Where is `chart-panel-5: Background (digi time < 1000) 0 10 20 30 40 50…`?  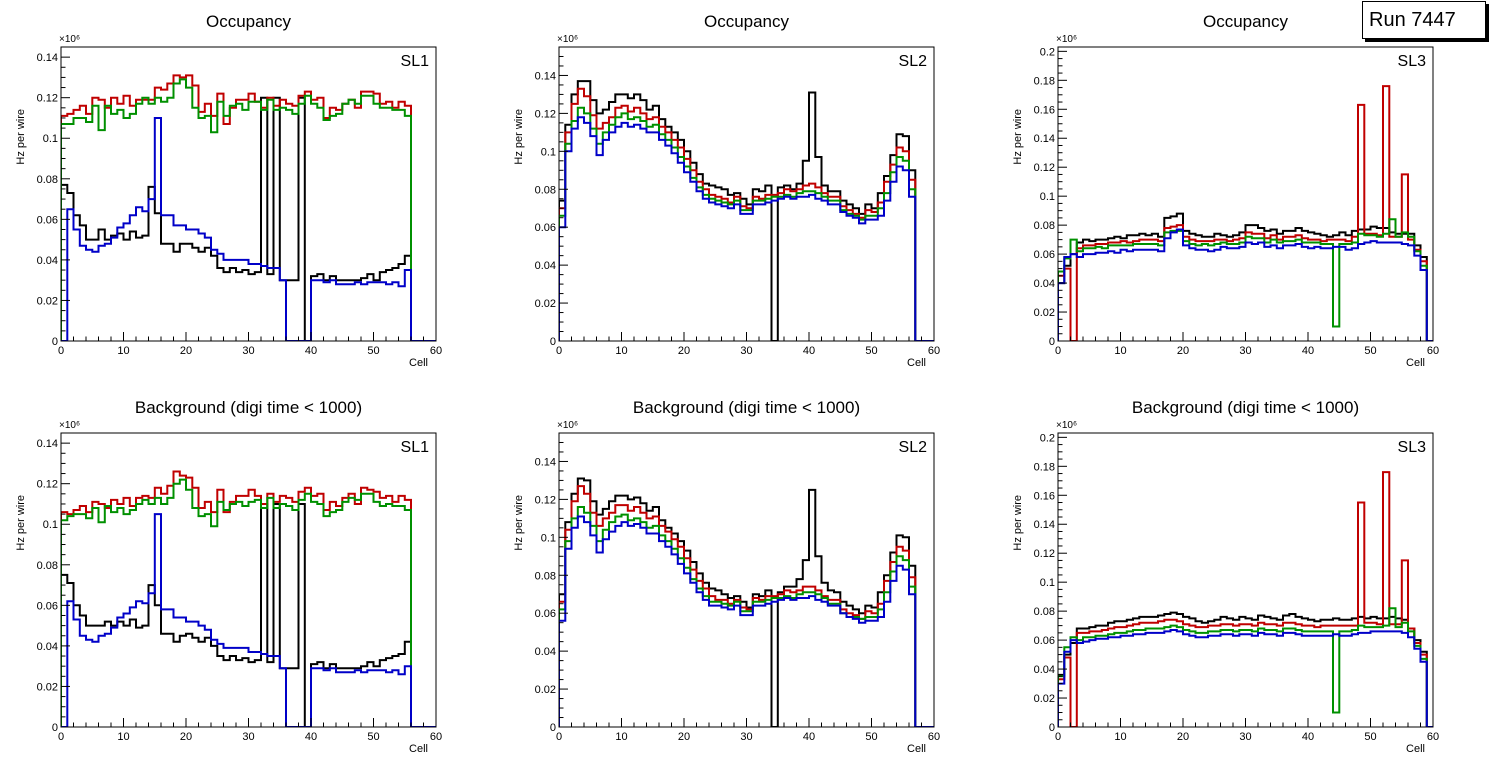 chart-panel-5: Background (digi time < 1000) 0 10 20 30 40 50… is located at coordinates (726, 576).